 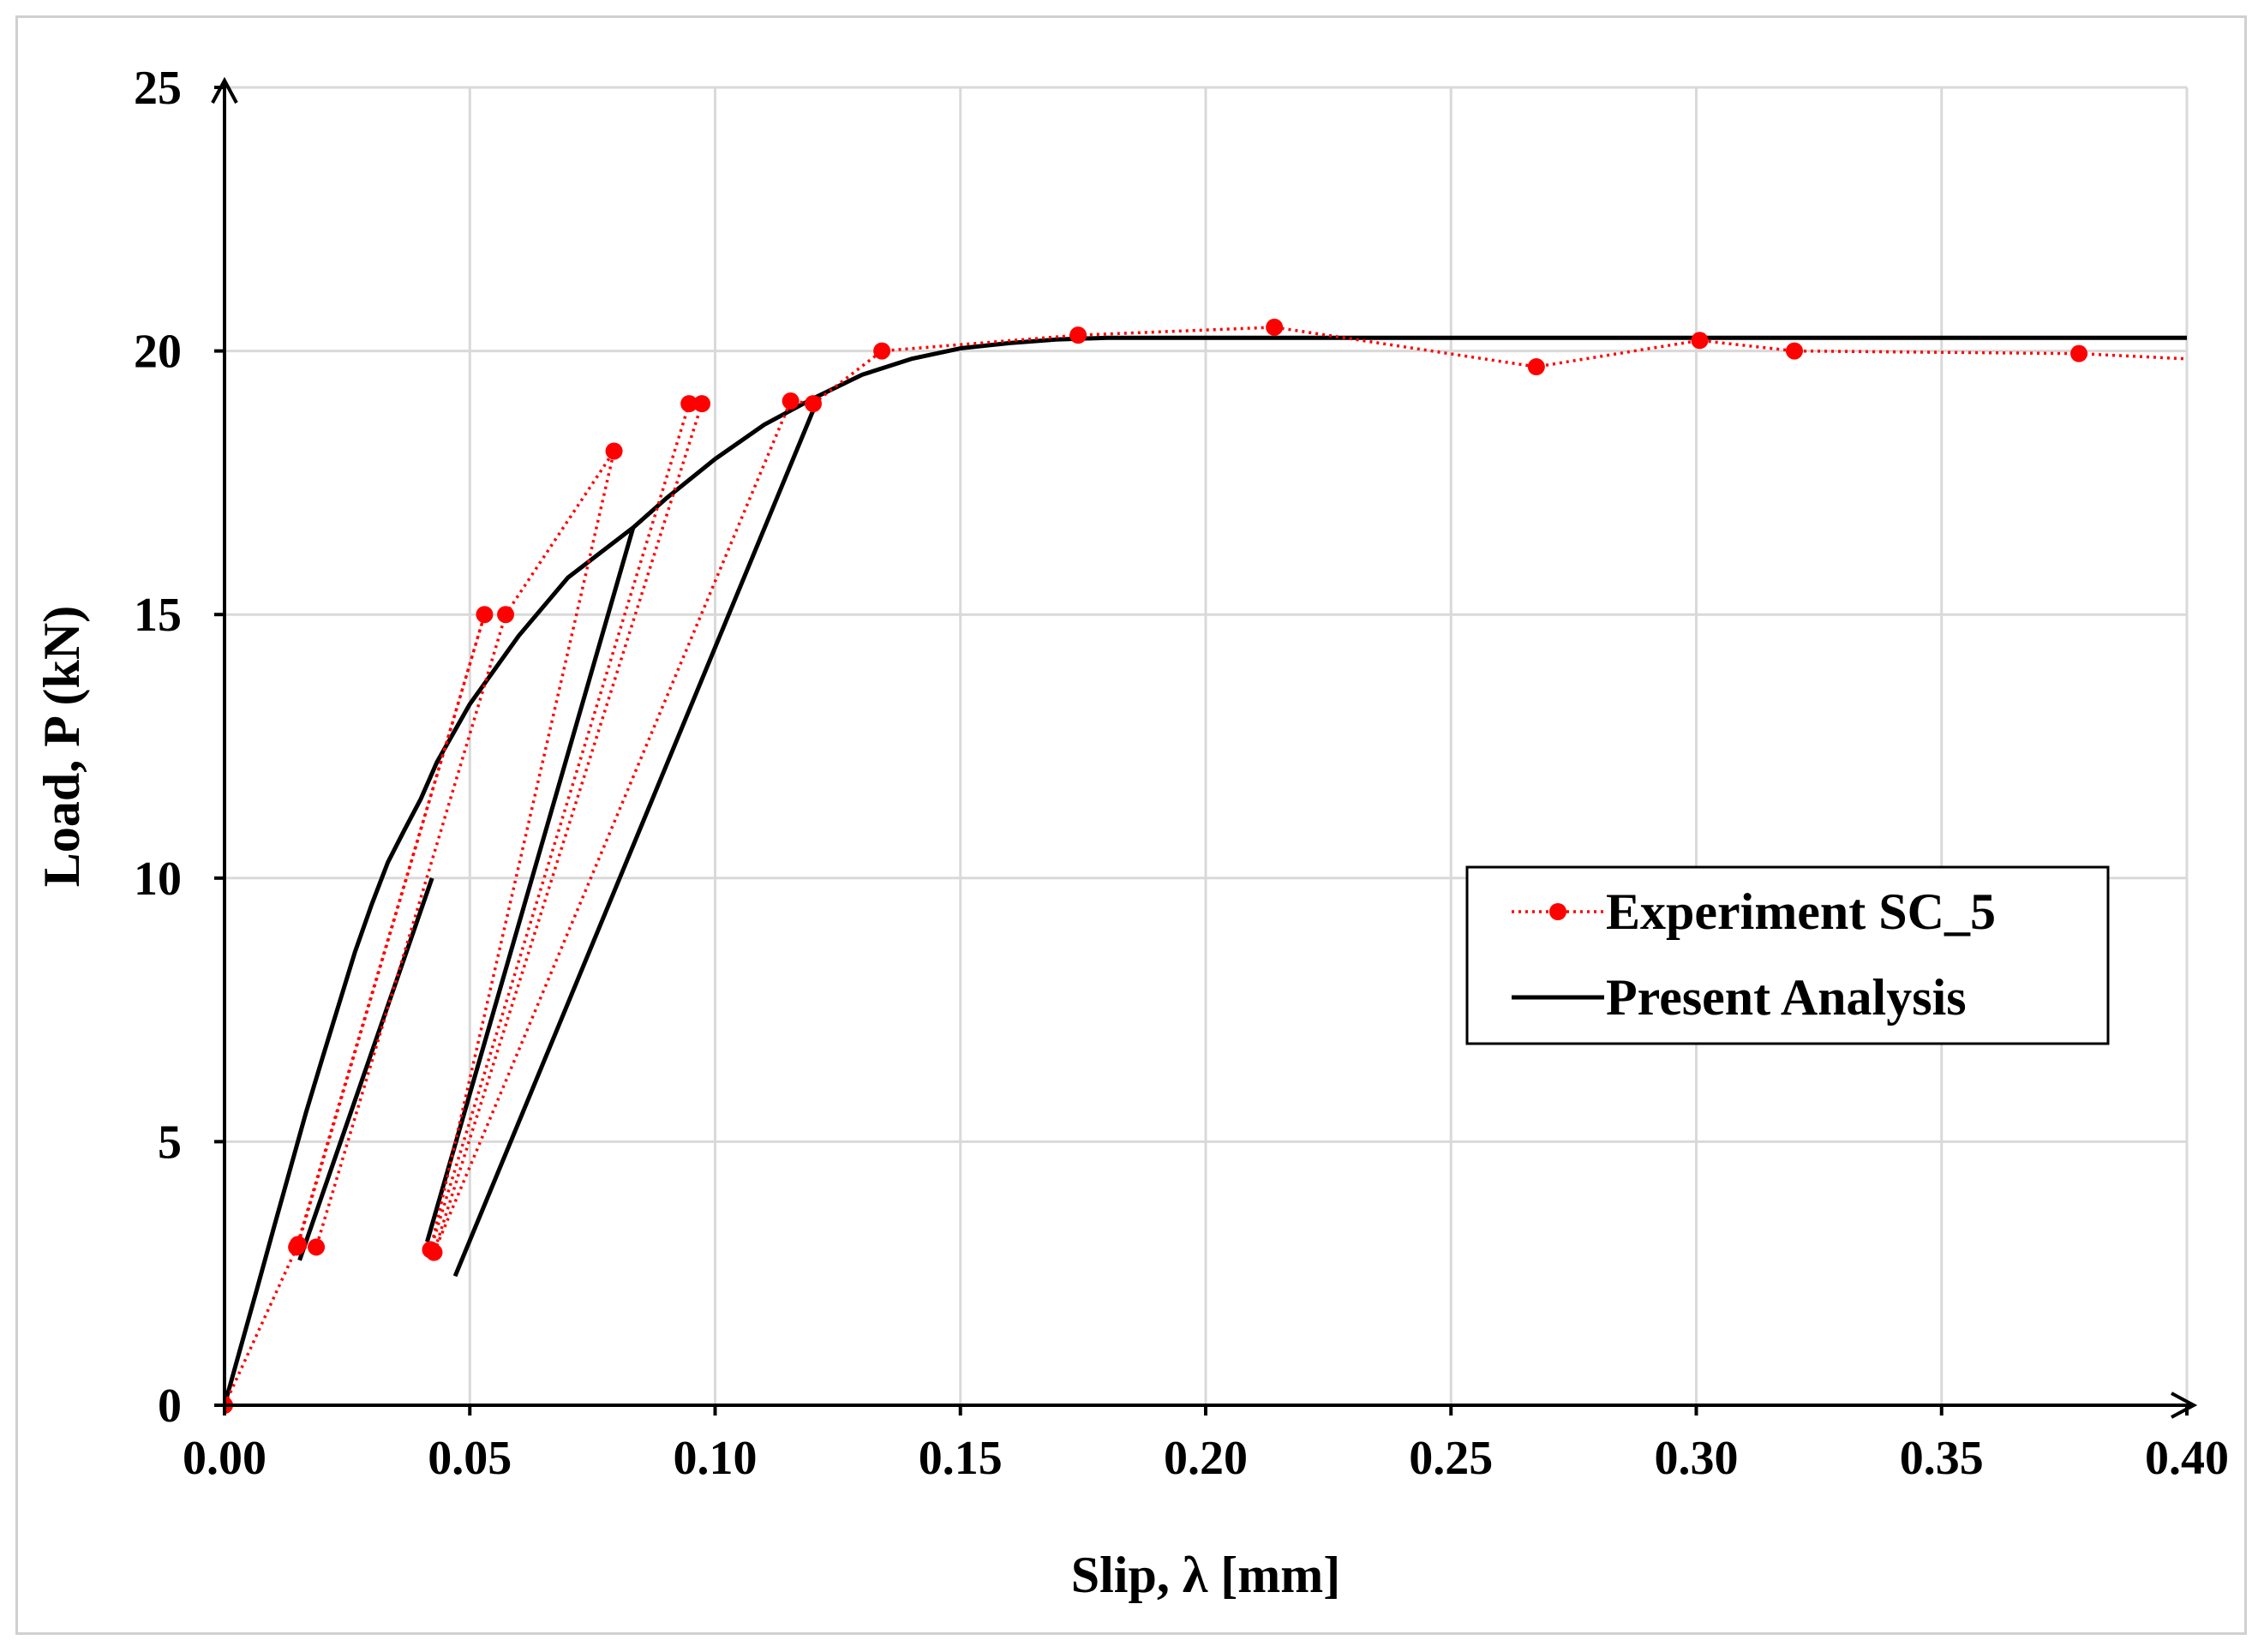 I want to click on x-tick-label: 0.15, so click(x=961, y=1458).